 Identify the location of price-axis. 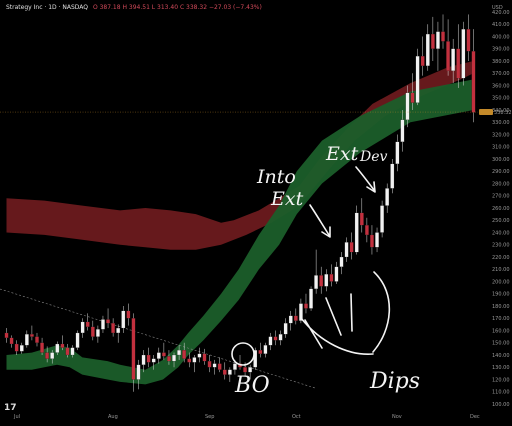
(495, 213).